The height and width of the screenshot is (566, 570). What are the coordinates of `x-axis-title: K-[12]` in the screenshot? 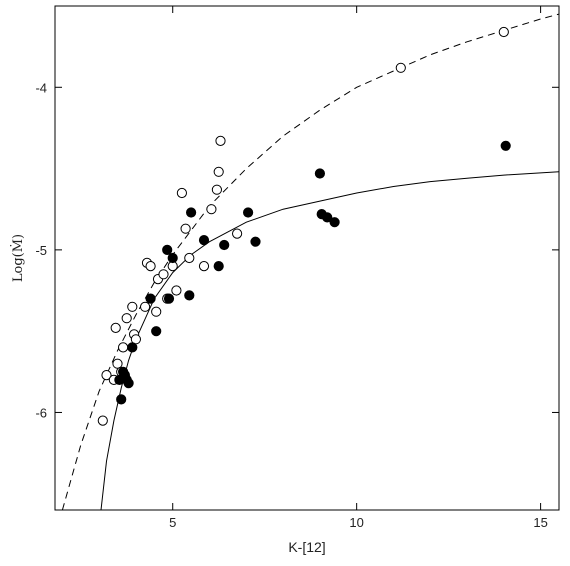 It's located at (306, 547).